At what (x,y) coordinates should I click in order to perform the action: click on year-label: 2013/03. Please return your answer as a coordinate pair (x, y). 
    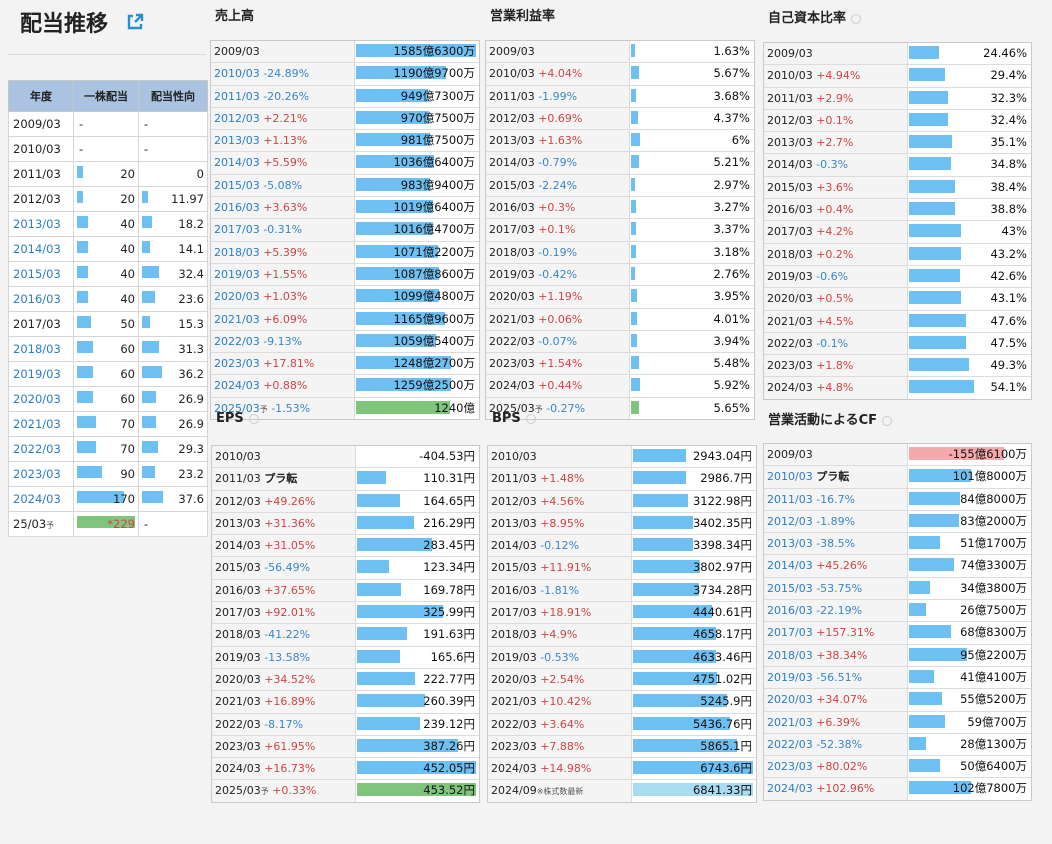
    Looking at the image, I should click on (512, 141).